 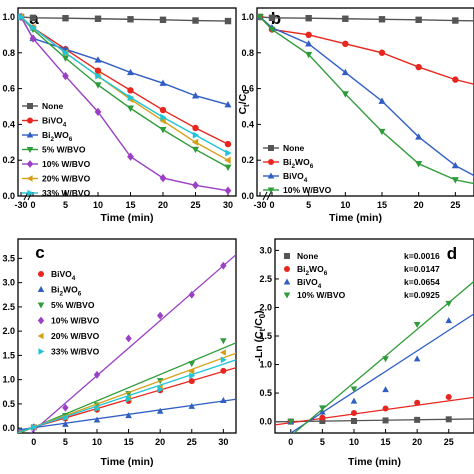 What do you see at coordinates (39, 252) in the screenshot?
I see `panel-letter: c` at bounding box center [39, 252].